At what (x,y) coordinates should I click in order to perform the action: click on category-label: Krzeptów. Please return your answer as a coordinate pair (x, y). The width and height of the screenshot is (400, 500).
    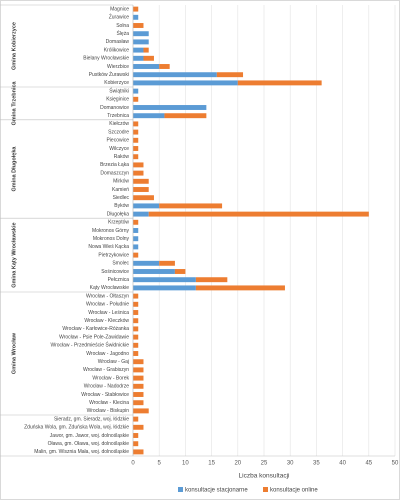
    Looking at the image, I should click on (118, 223).